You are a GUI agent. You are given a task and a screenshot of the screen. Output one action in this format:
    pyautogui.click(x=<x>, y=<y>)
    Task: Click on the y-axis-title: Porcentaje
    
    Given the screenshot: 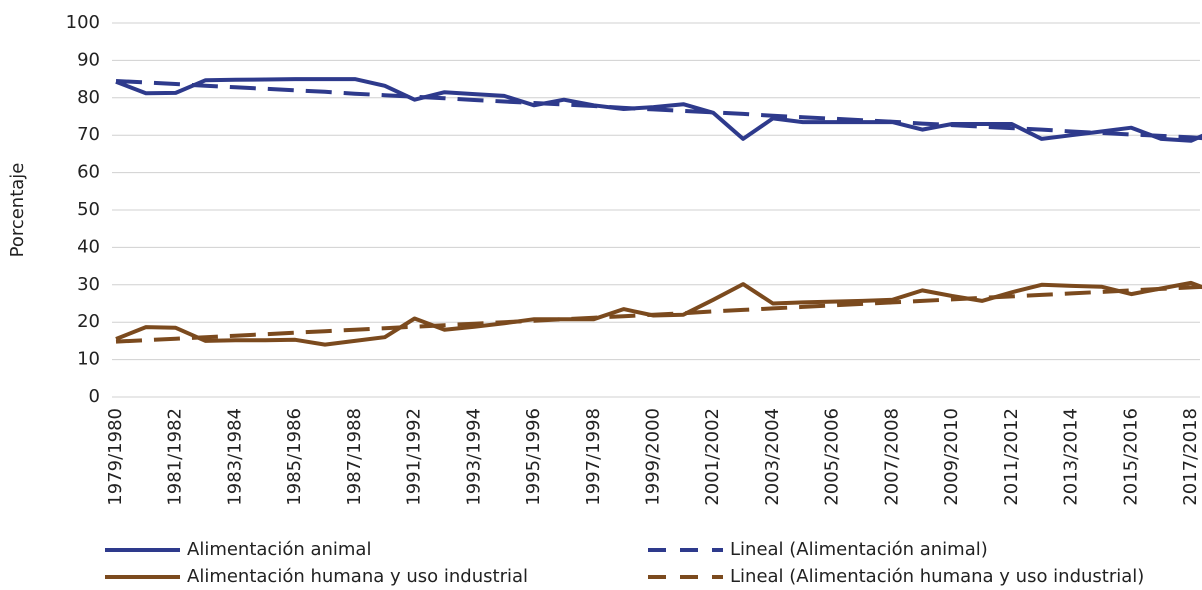 What is the action you would take?
    pyautogui.click(x=17, y=210)
    